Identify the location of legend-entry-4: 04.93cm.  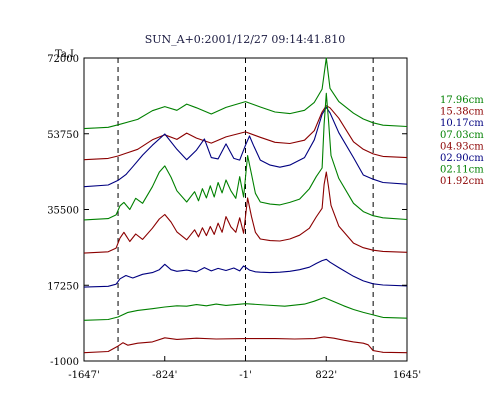
(462, 146).